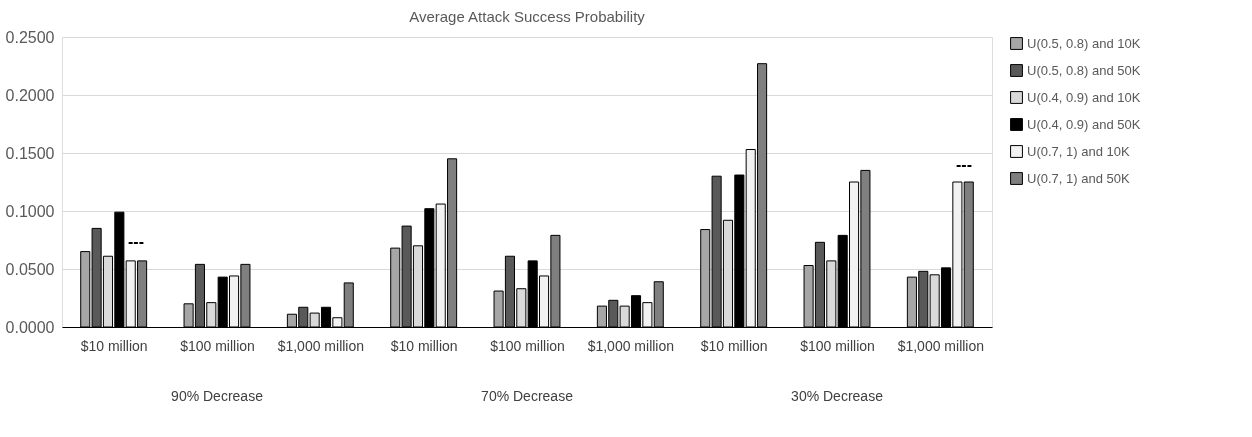 The width and height of the screenshot is (1252, 437). What do you see at coordinates (837, 396) in the screenshot?
I see `text: 30% Decrease` at bounding box center [837, 396].